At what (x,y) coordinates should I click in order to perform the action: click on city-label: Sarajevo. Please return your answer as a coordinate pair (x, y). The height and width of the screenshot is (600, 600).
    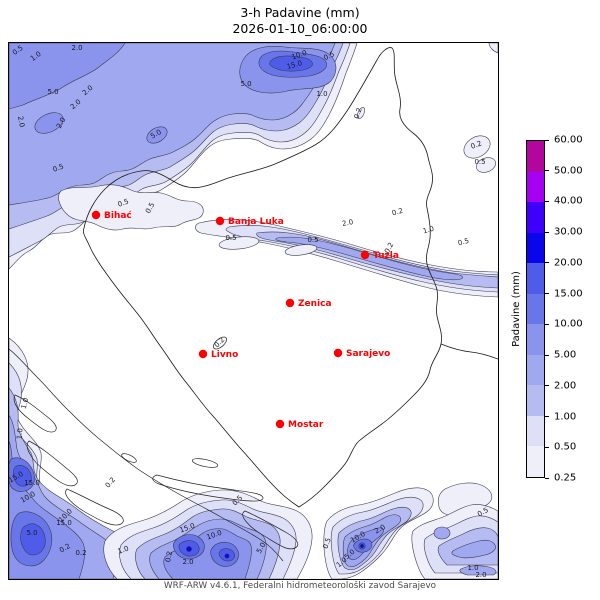
    Looking at the image, I should click on (368, 354).